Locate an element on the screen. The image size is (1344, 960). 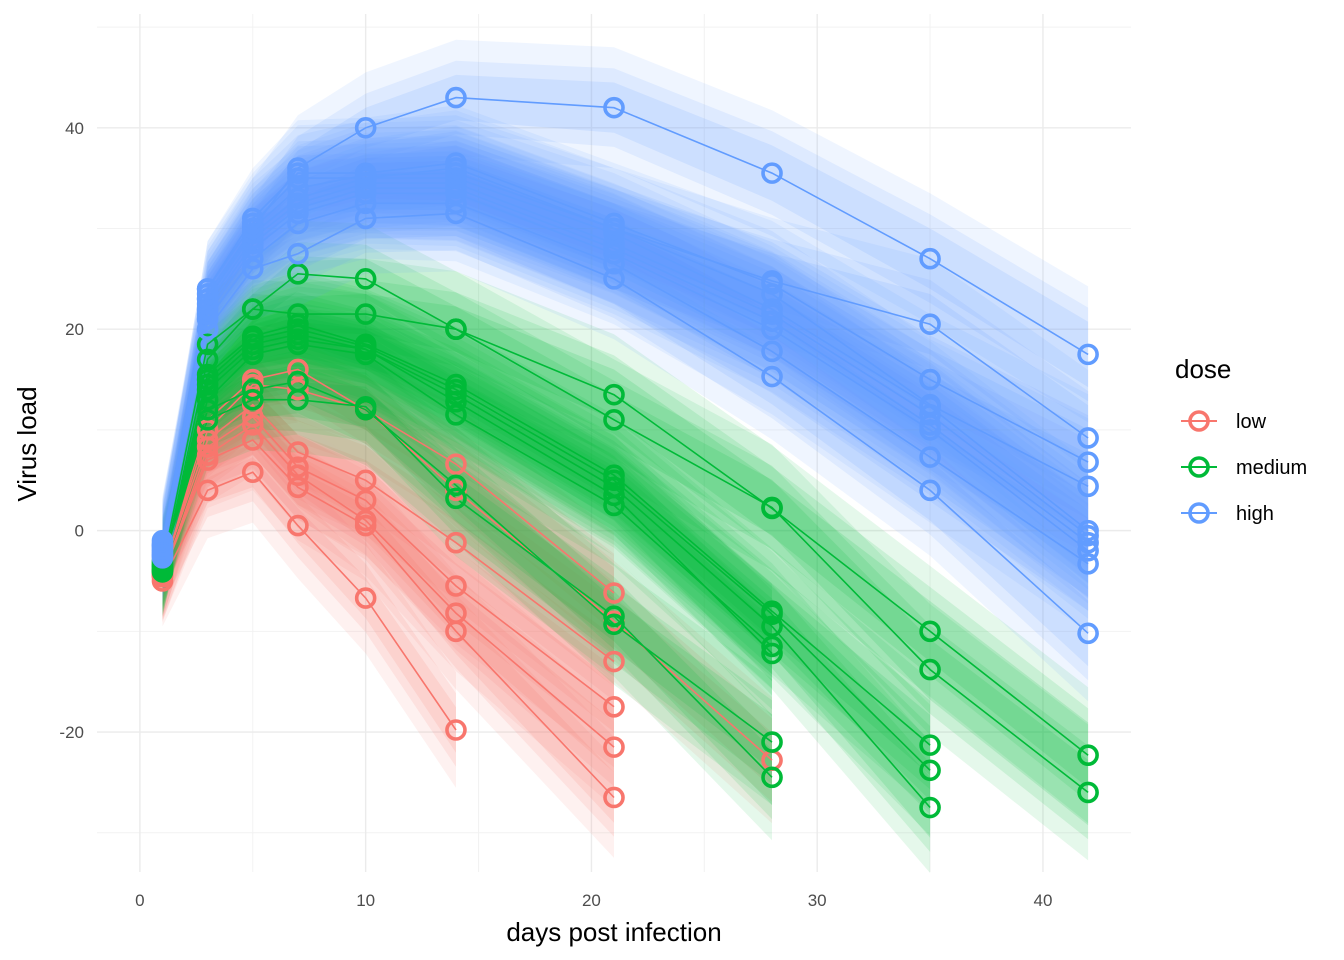
x-axis-tick-labels: 0 10 20 30 40 is located at coordinates (593, 900).